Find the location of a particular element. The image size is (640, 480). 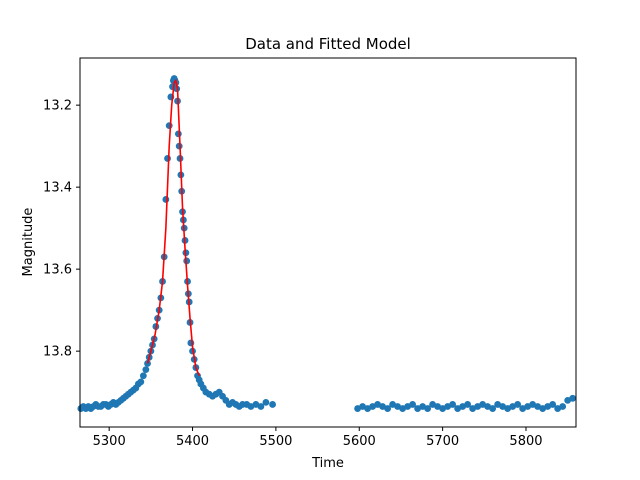

y-tick-label: 13.2 is located at coordinates (57, 106).